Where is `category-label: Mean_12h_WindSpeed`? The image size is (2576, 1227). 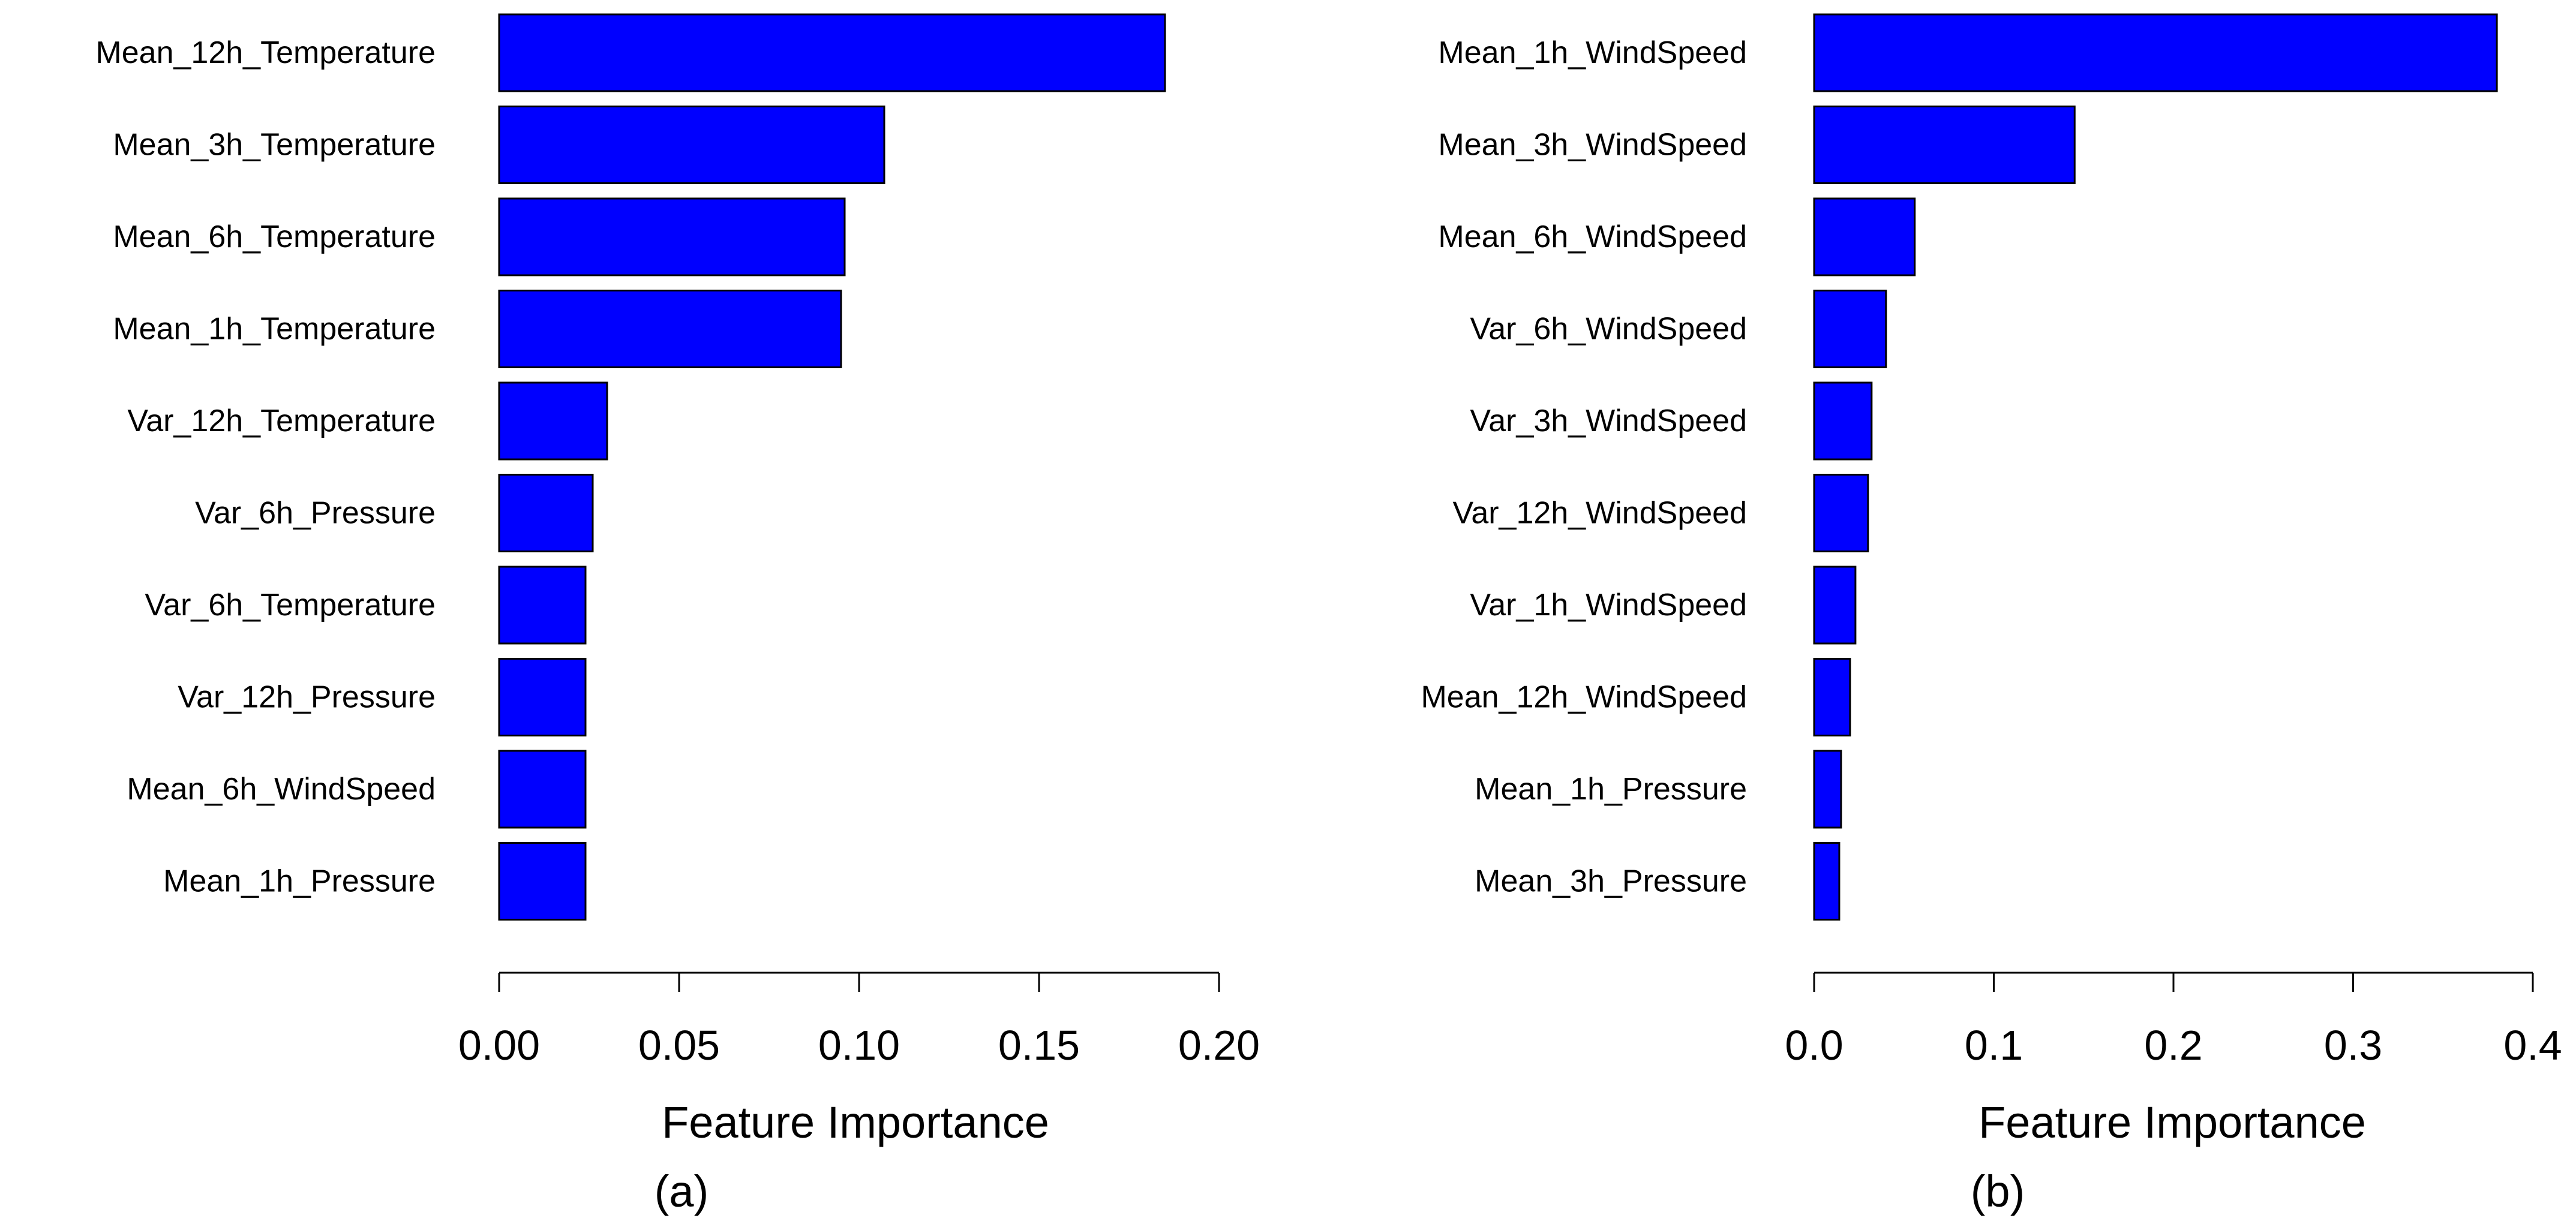
category-label: Mean_12h_WindSpeed is located at coordinates (1584, 697).